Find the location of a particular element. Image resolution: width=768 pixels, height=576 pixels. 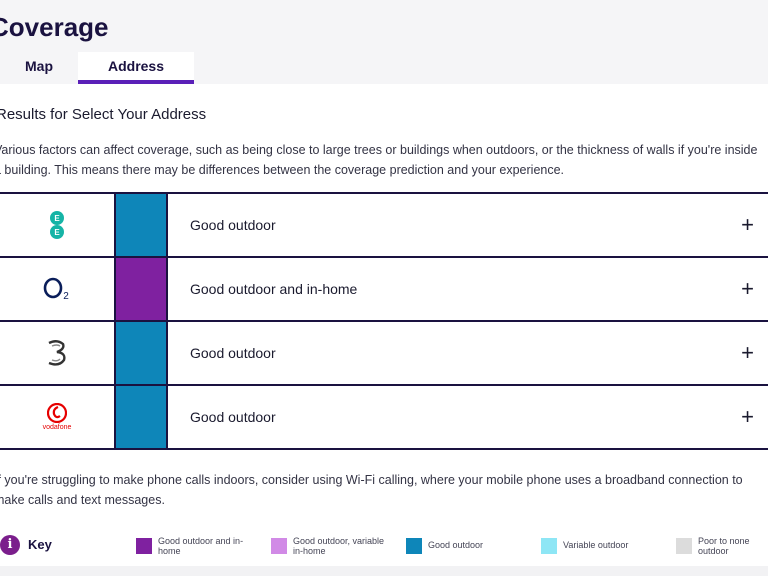

key-label: Good outdoor is located at coordinates (456, 545).